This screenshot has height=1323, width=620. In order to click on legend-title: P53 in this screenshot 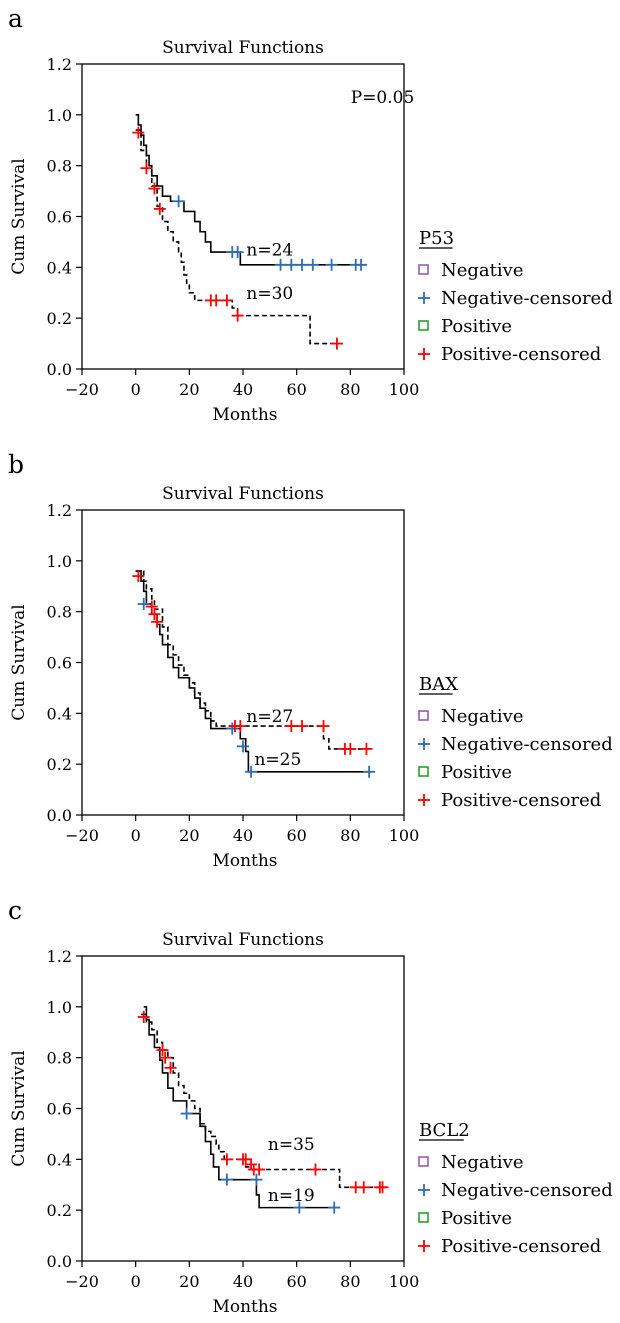, I will do `click(436, 238)`.